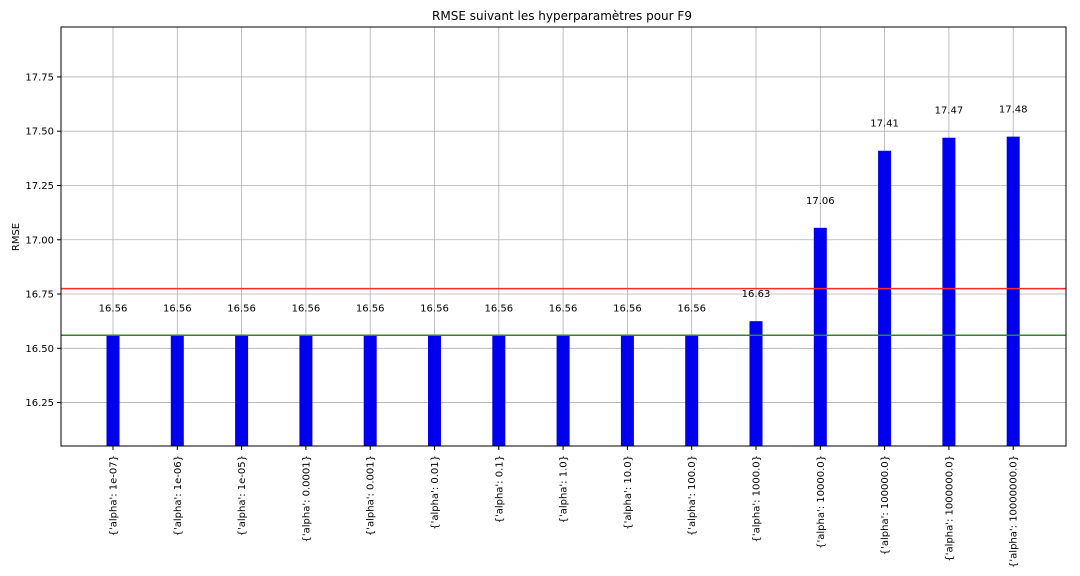  I want to click on x-tick-label: {'alpha': 0.001}, so click(371, 495).